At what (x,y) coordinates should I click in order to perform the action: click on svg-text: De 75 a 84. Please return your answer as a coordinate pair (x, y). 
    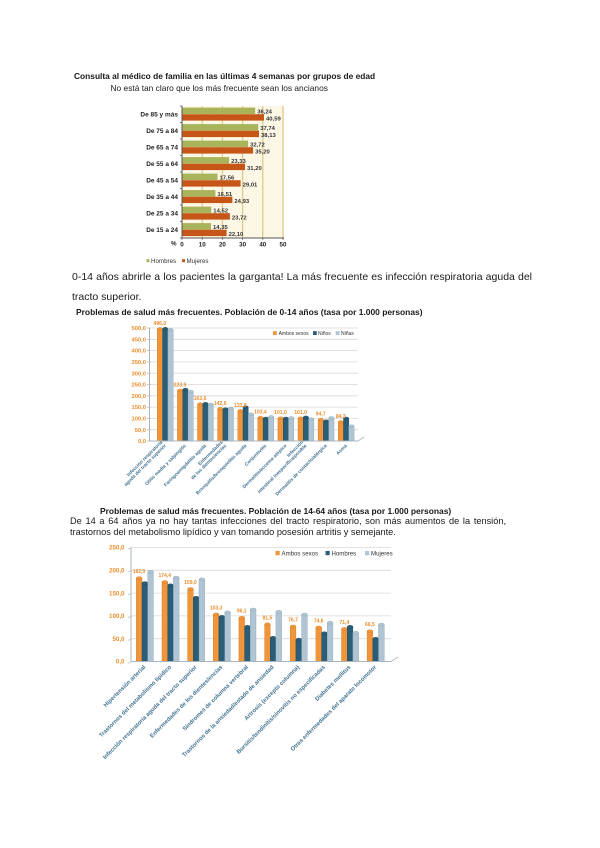
    Looking at the image, I should click on (162, 131).